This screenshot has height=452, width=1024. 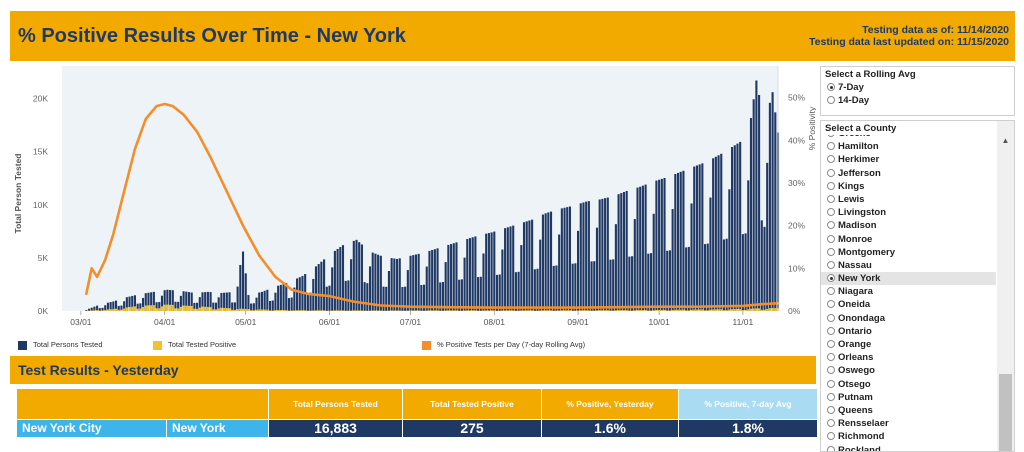 I want to click on scrollbar-thumb, so click(x=1005, y=412).